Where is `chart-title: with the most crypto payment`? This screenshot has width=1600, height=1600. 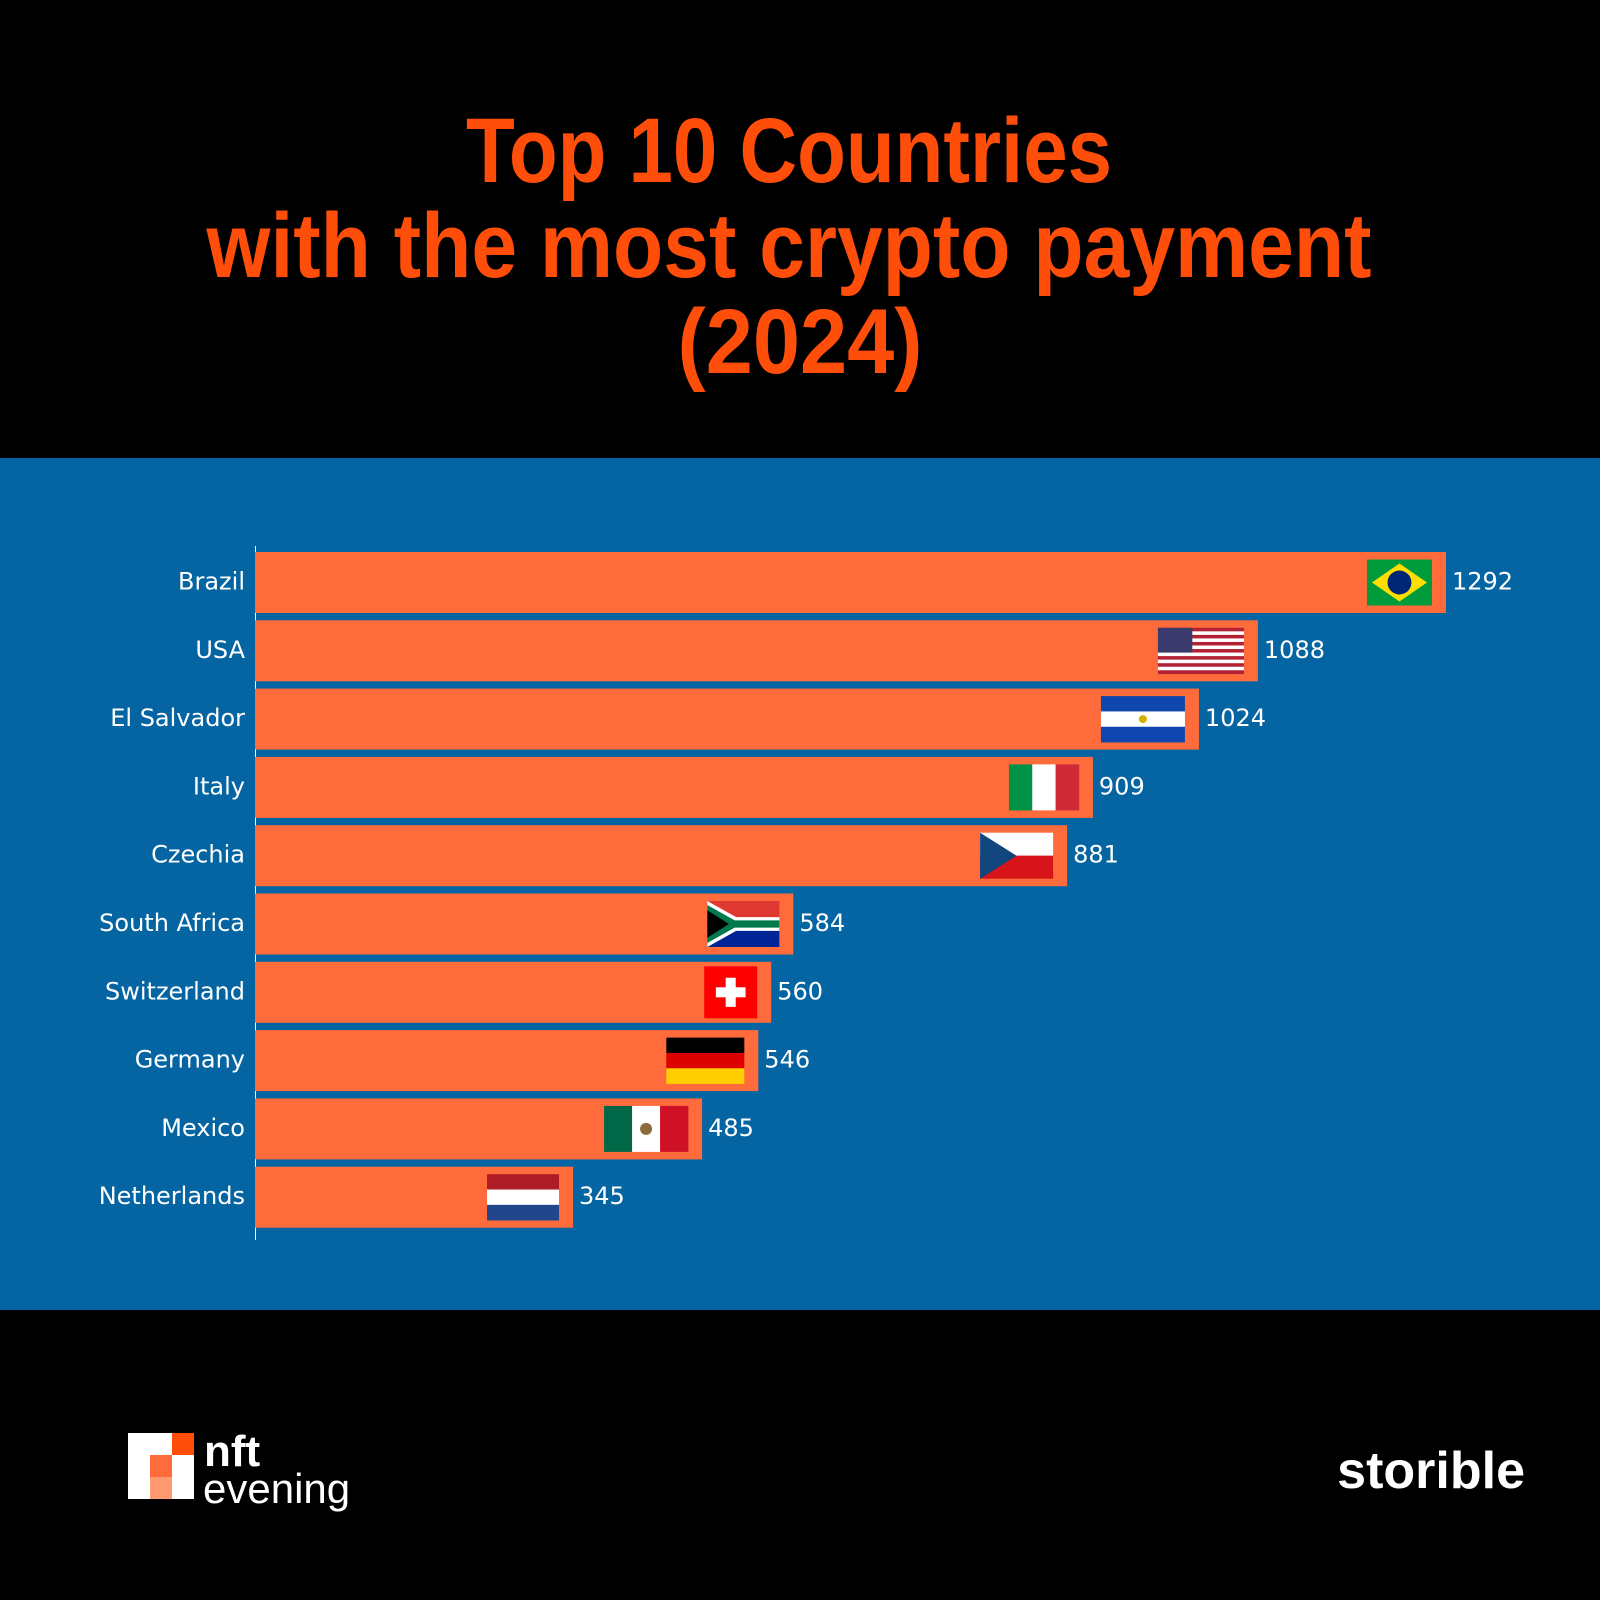 chart-title: with the most crypto payment is located at coordinates (789, 246).